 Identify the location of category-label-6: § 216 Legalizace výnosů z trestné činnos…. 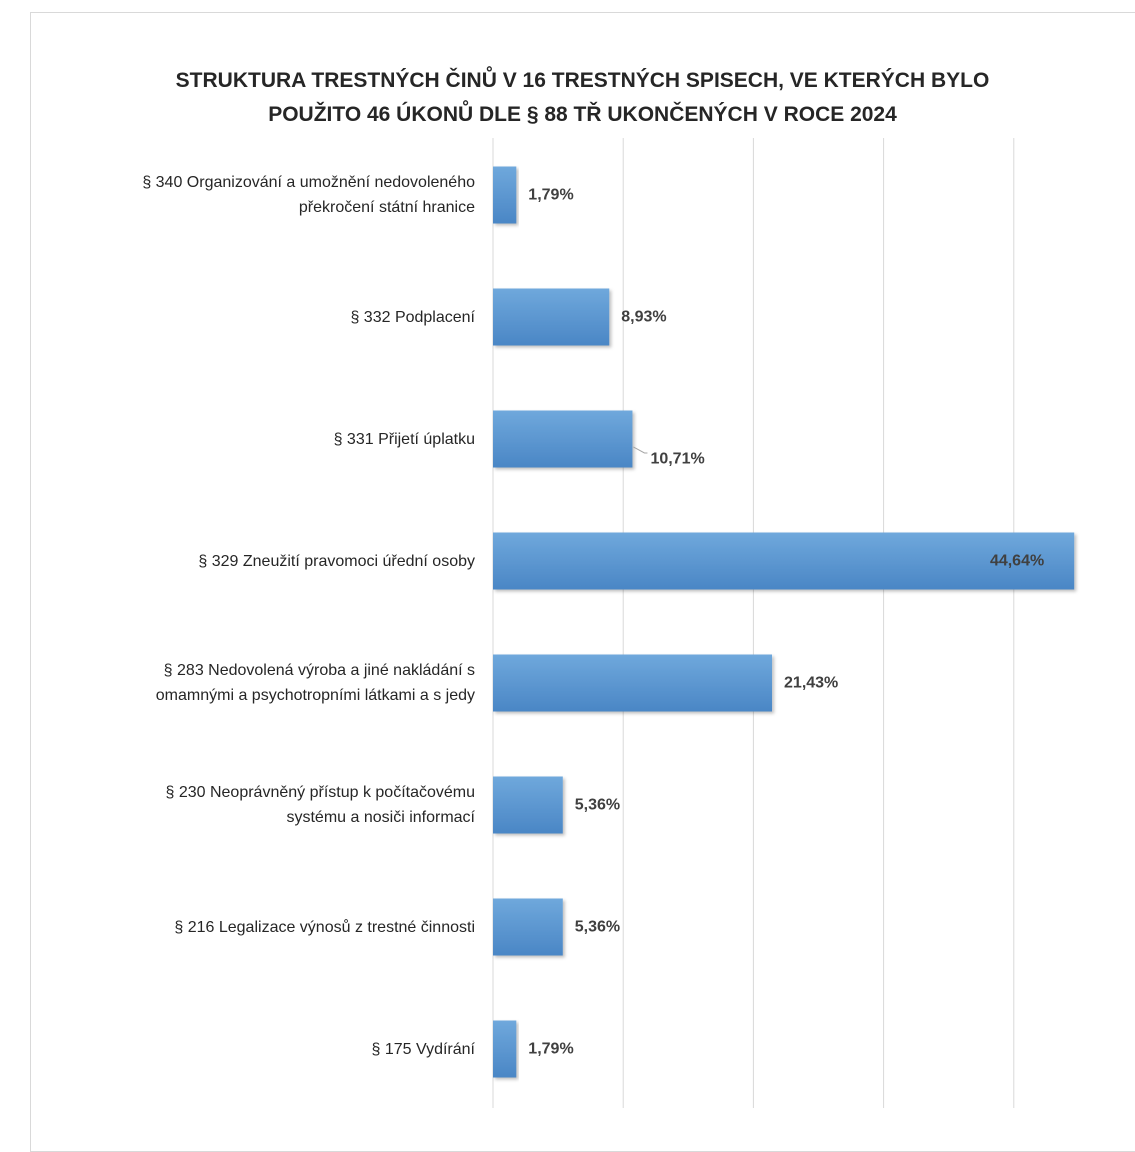
(324, 927).